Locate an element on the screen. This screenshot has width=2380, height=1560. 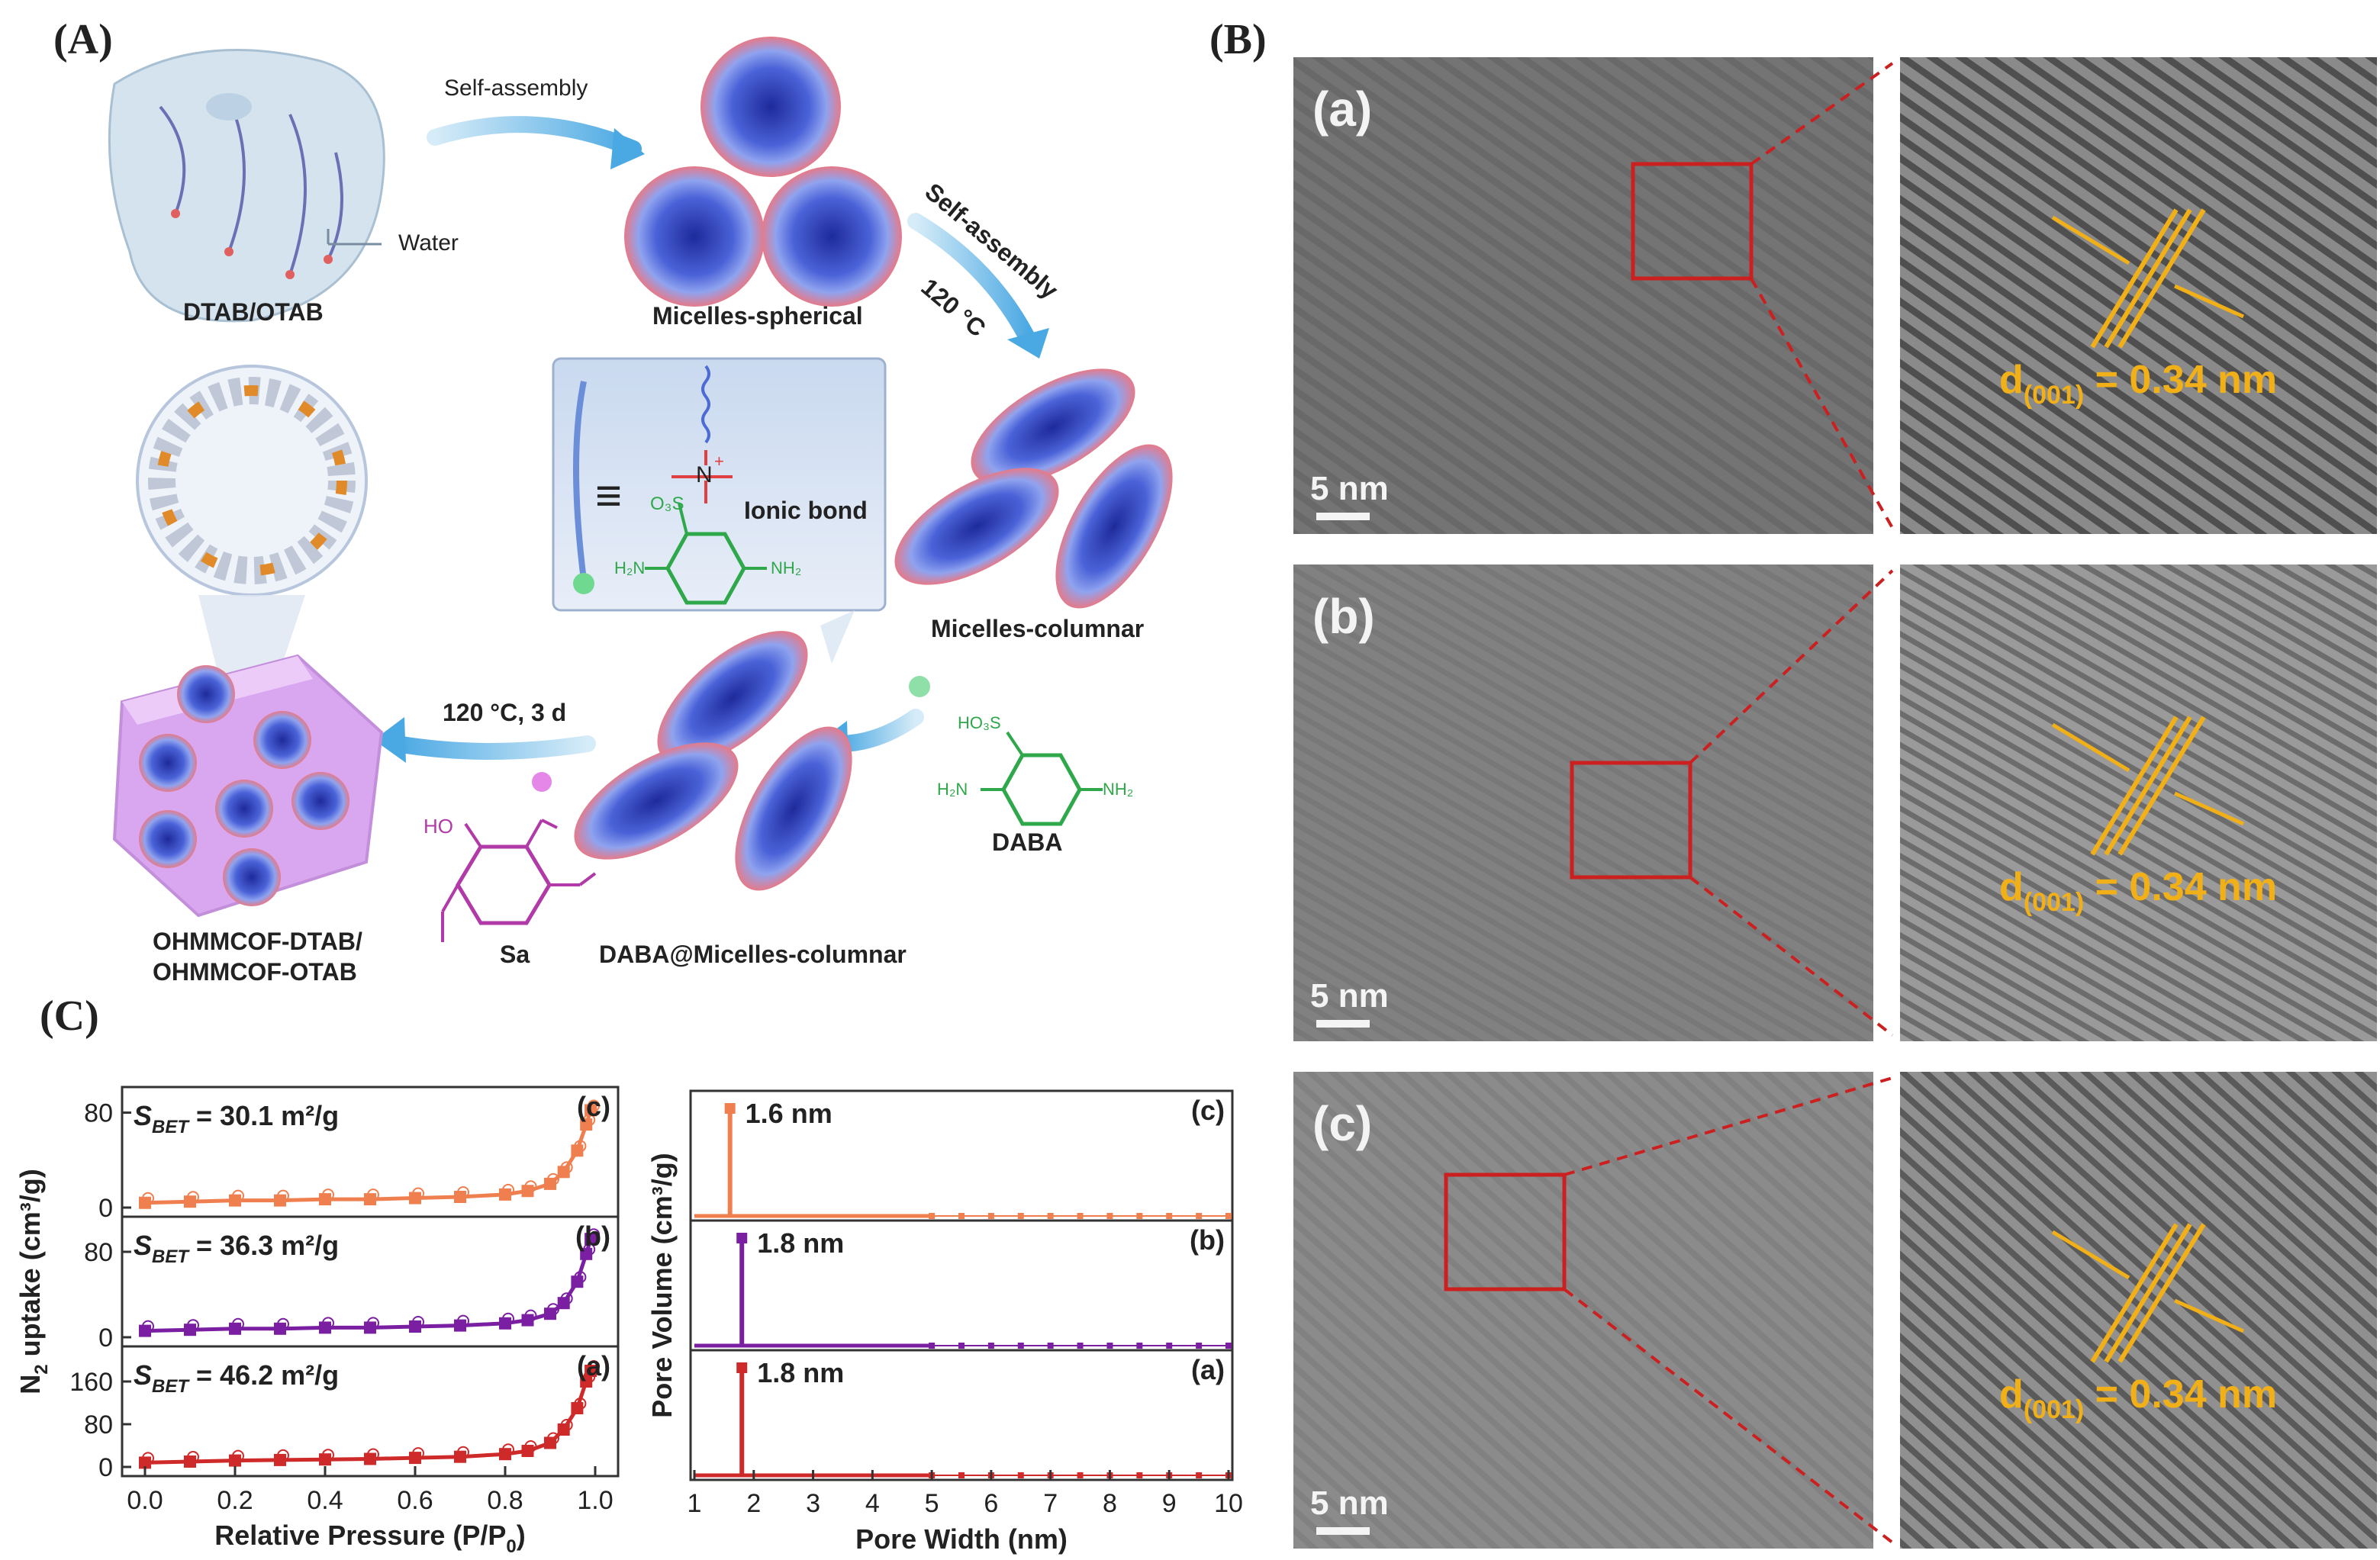
d-spacing-label: d(001) = 0.34 nm is located at coordinates (2138, 1398).